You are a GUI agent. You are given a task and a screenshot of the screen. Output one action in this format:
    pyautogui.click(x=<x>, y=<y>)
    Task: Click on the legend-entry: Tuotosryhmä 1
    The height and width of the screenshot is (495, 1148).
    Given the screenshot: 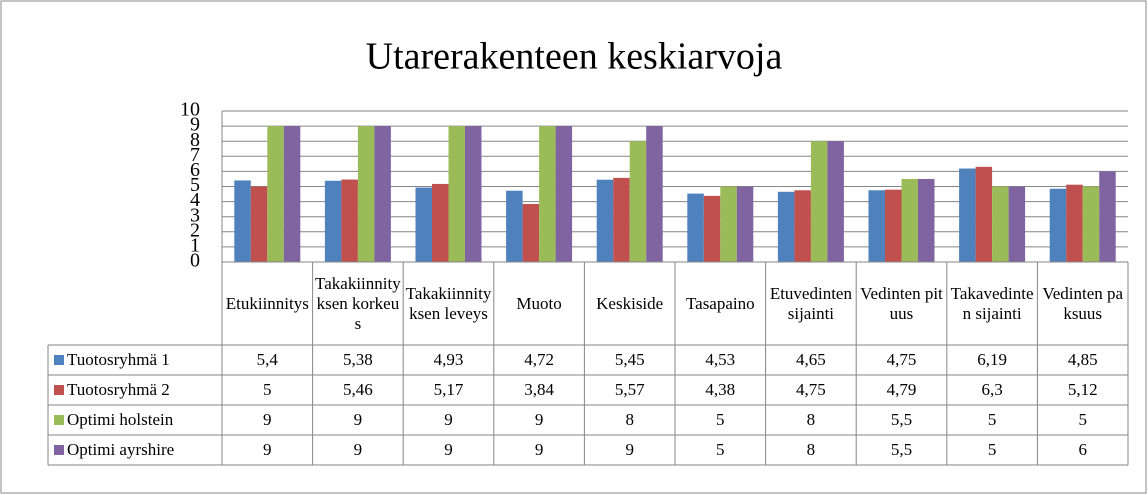 What is the action you would take?
    pyautogui.click(x=109, y=360)
    